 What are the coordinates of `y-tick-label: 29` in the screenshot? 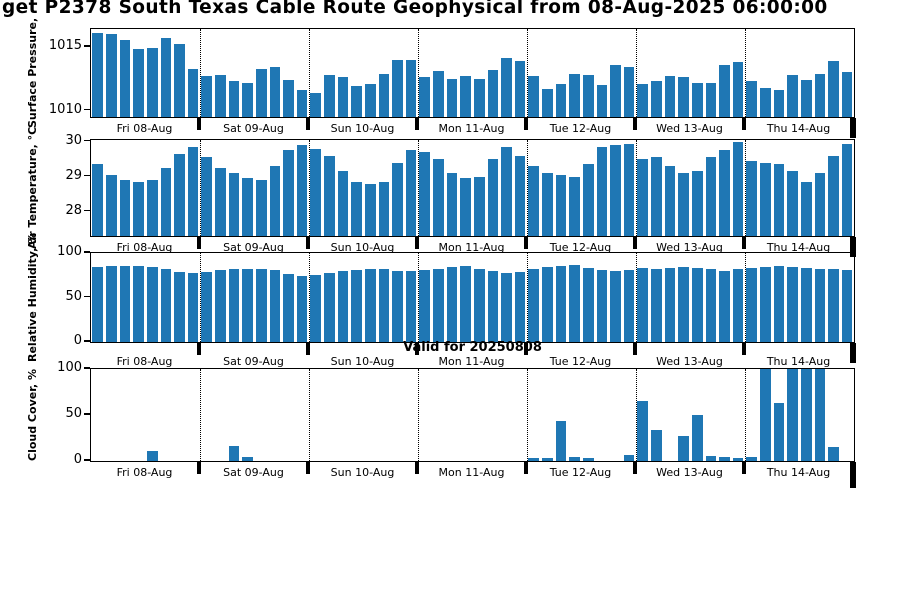 It's located at (73, 175).